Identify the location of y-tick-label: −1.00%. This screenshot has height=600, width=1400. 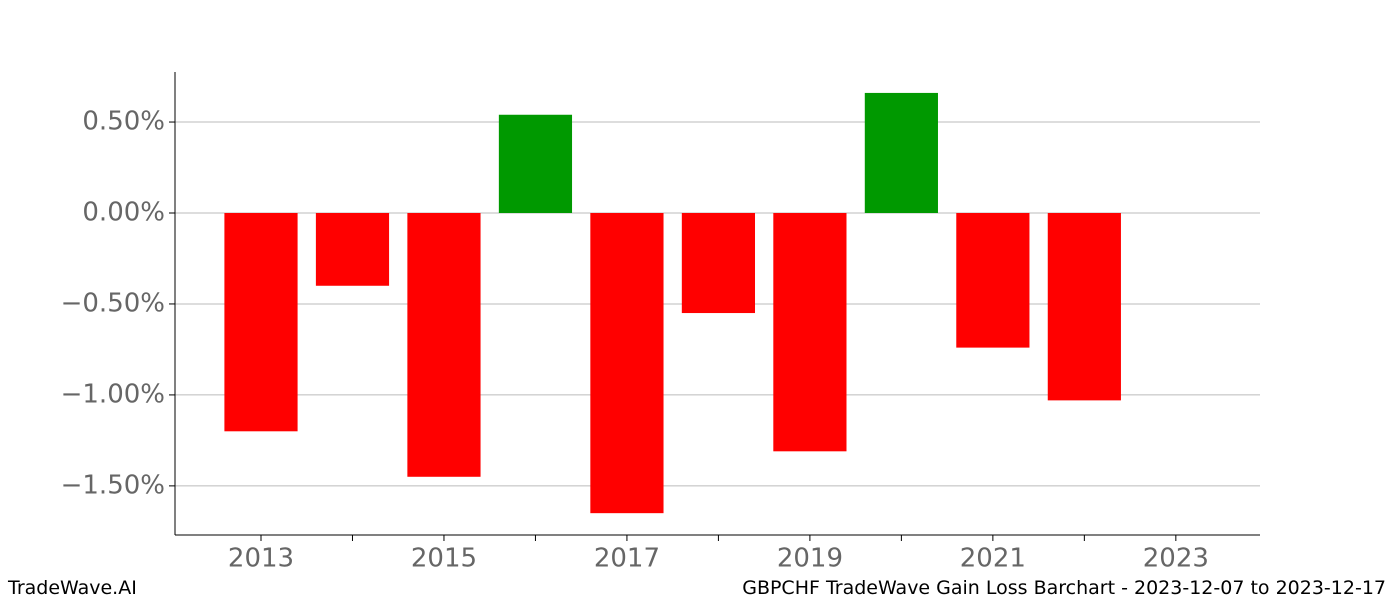
(113, 394).